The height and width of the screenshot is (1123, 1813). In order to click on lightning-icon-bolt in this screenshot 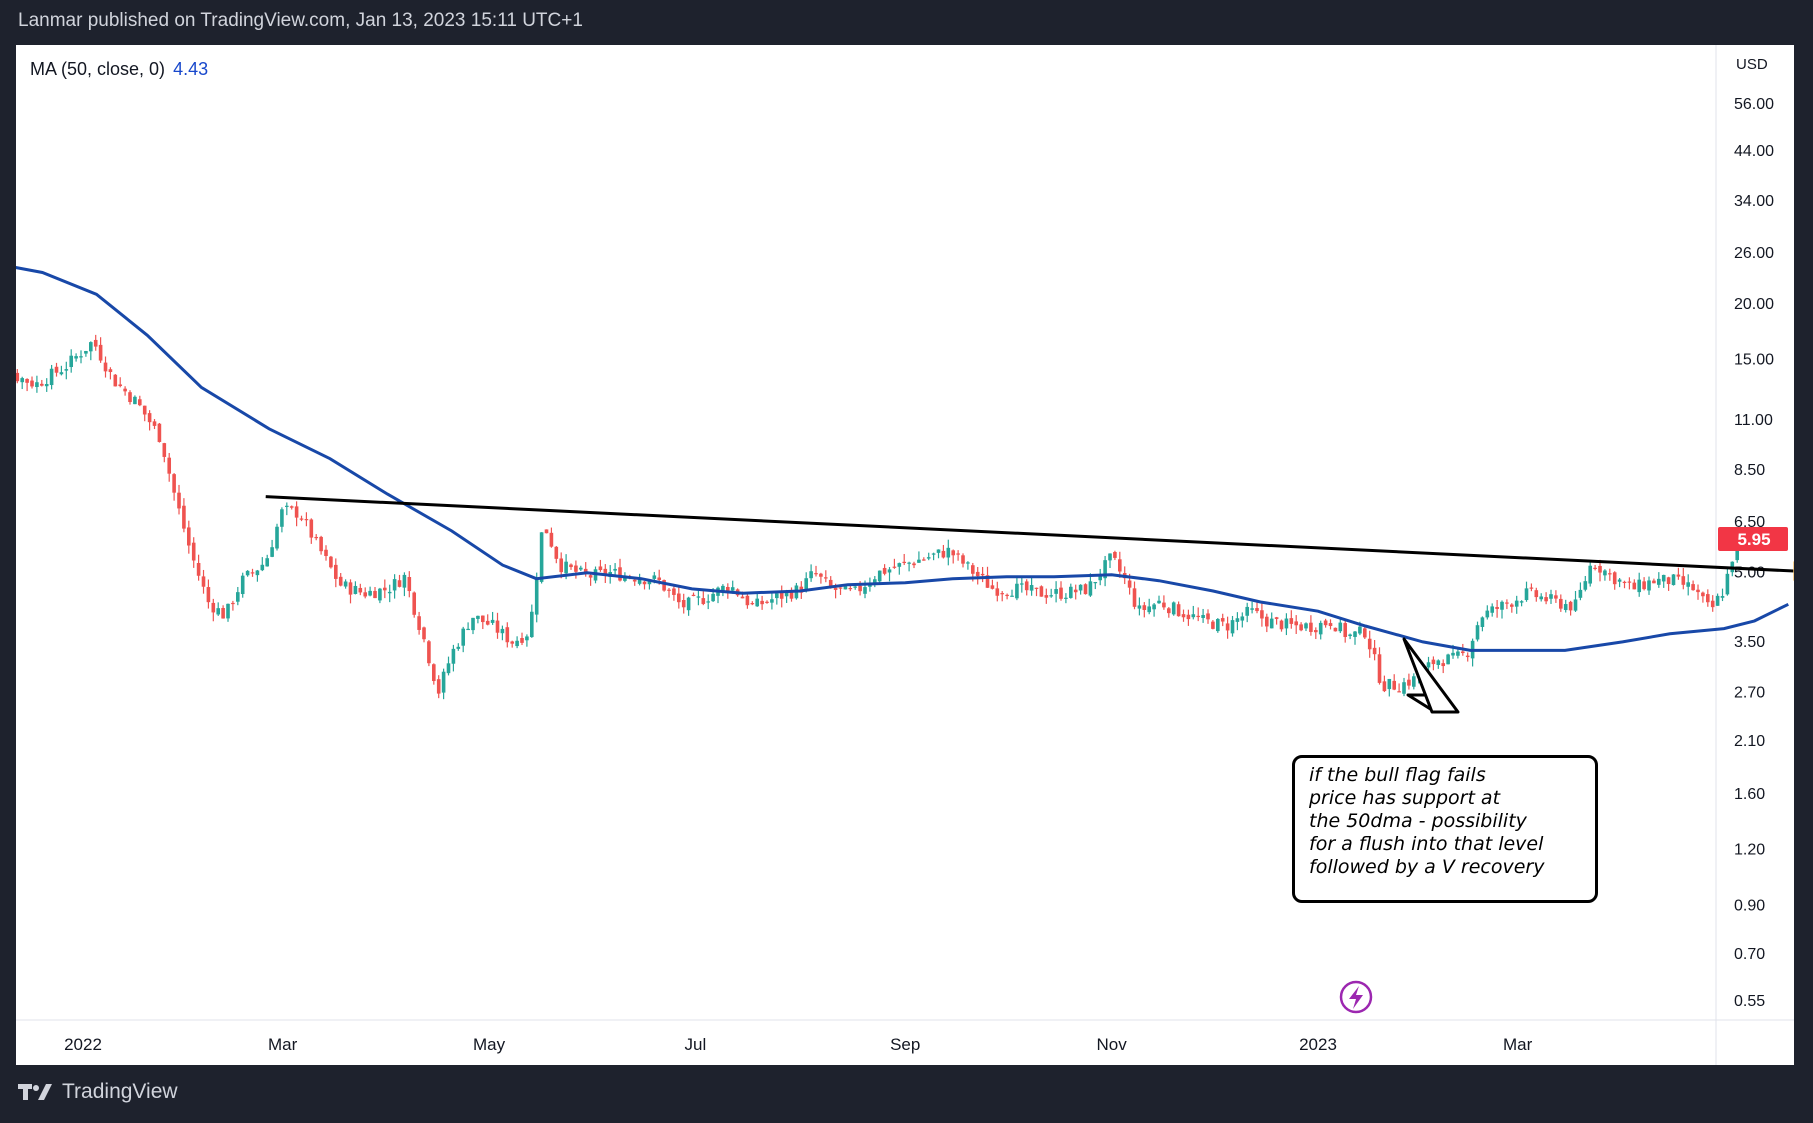, I will do `click(1356, 997)`.